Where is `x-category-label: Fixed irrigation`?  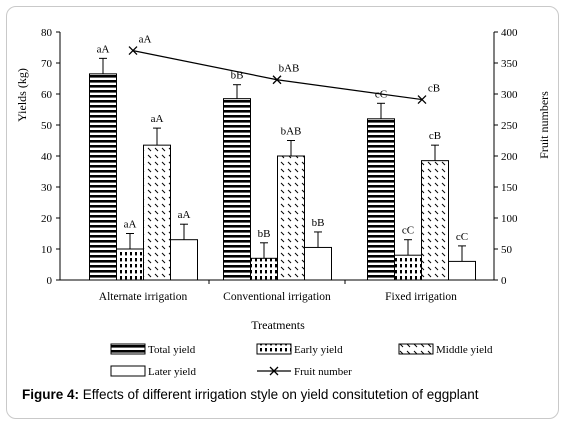 x-category-label: Fixed irrigation is located at coordinates (421, 297).